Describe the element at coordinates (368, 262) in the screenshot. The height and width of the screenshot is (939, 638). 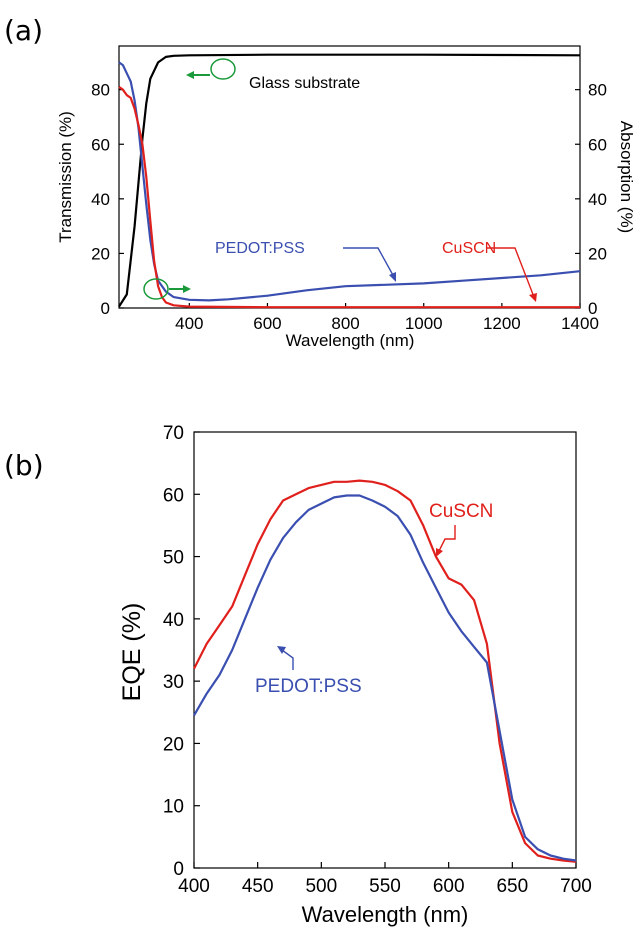
I see `pedot-pointer-a` at that location.